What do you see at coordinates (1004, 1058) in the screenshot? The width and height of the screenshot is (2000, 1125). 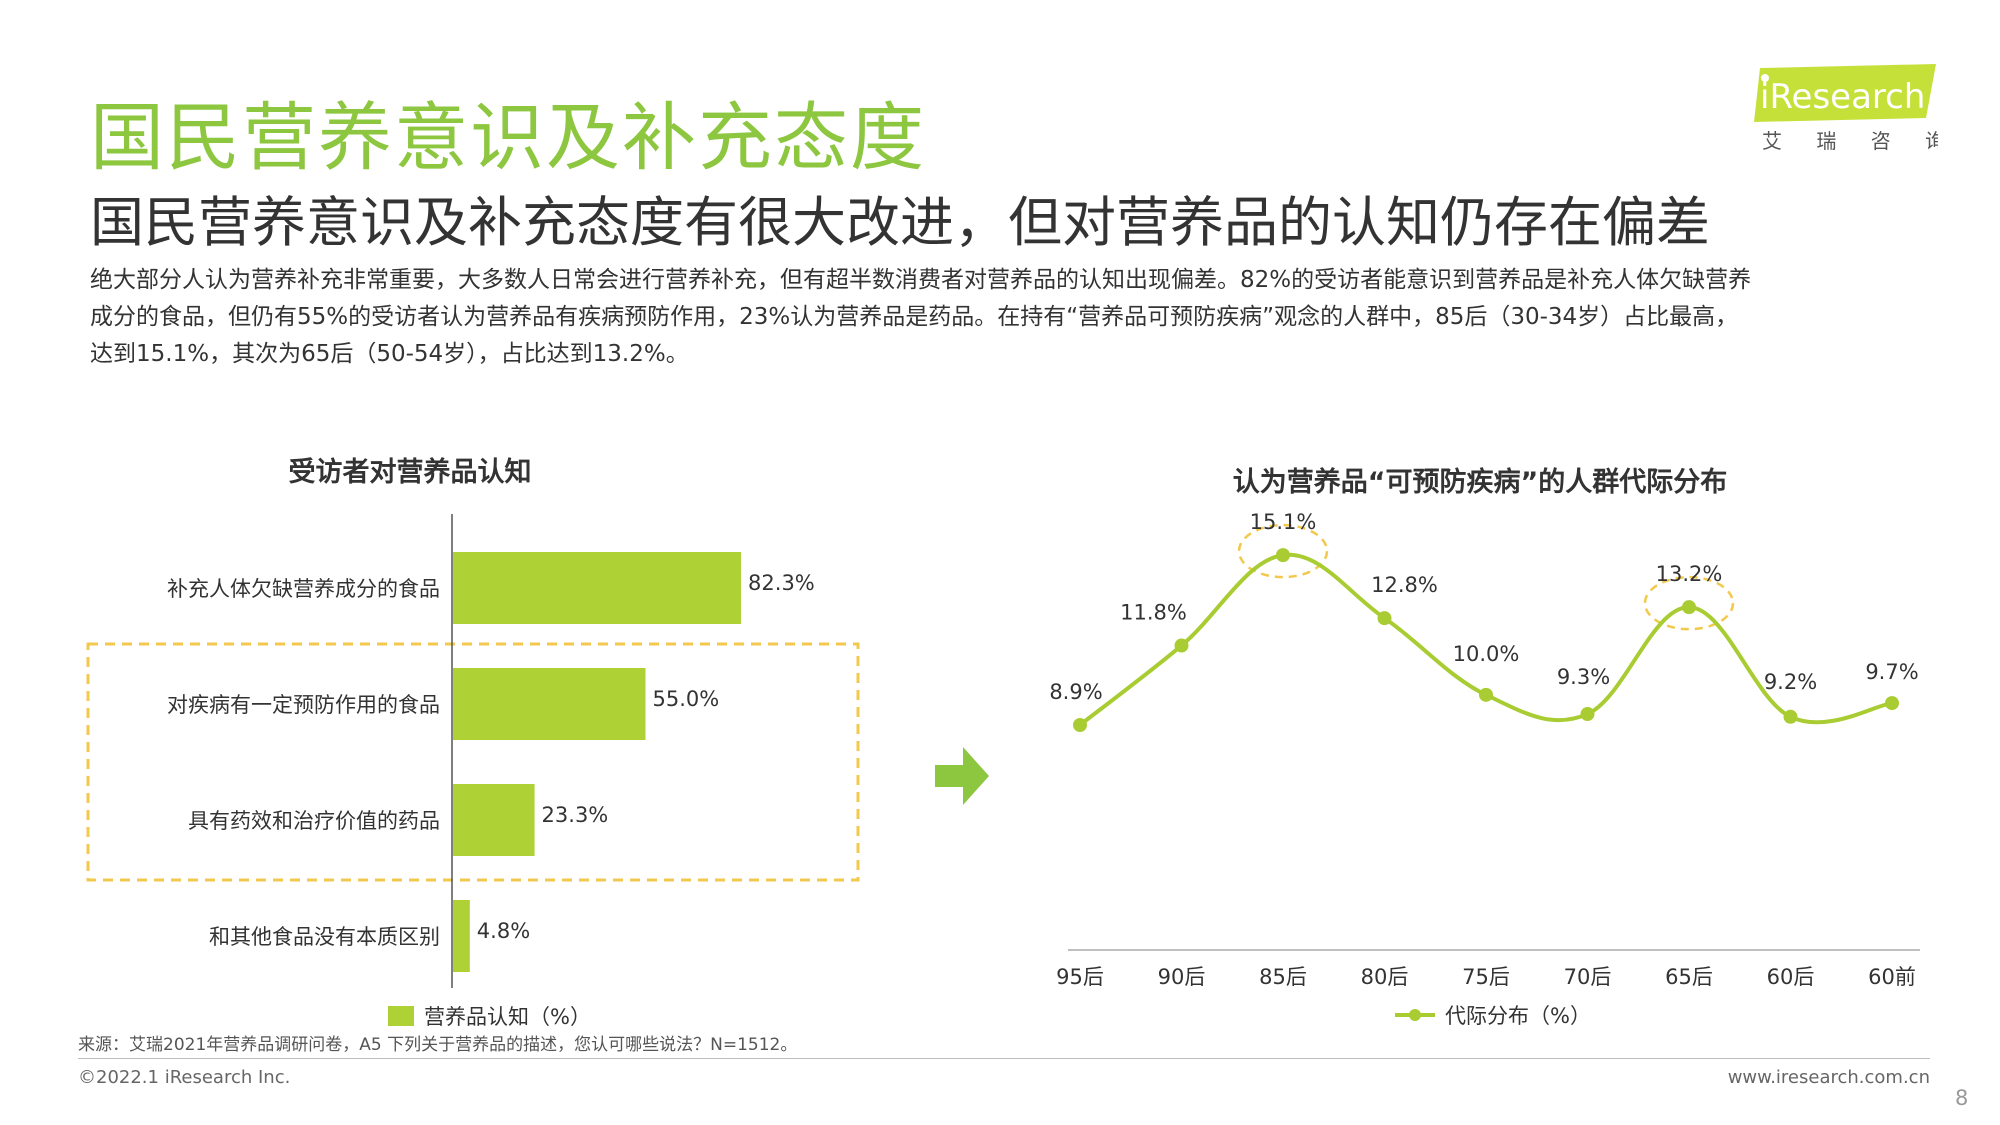 I see `footer-divider` at bounding box center [1004, 1058].